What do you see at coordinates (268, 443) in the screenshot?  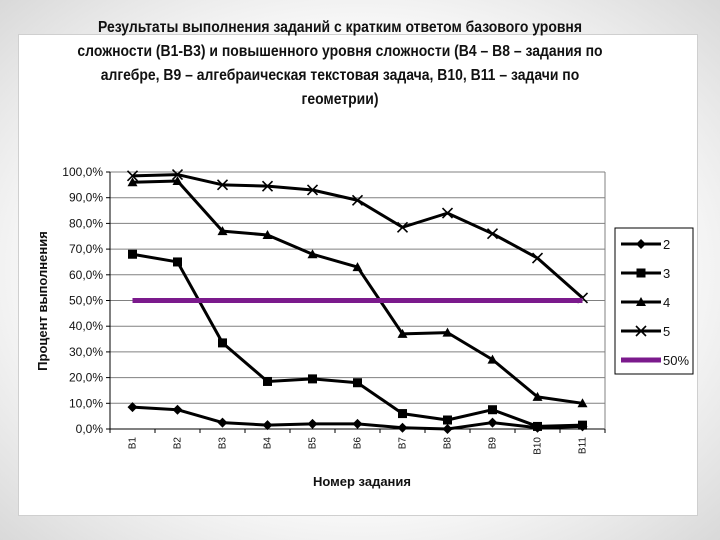 I see `x-tick-label: В4` at bounding box center [268, 443].